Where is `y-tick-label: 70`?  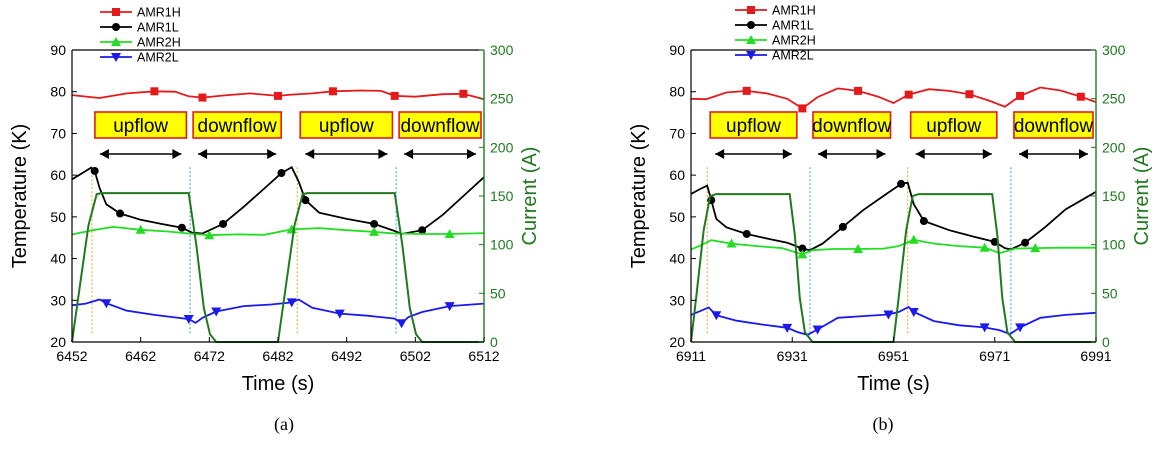 y-tick-label: 70 is located at coordinates (677, 133).